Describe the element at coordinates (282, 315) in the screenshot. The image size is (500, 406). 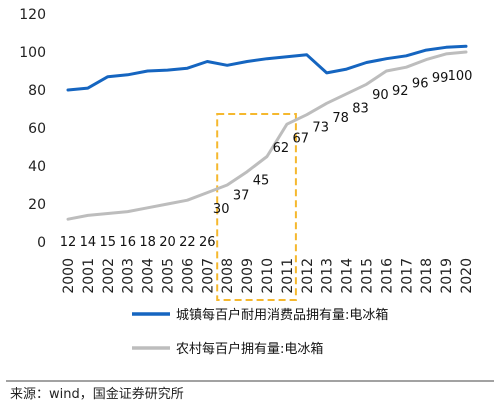
I see `legend-label: 城镇每百户耐用消费品拥有量:电冰箱` at that location.